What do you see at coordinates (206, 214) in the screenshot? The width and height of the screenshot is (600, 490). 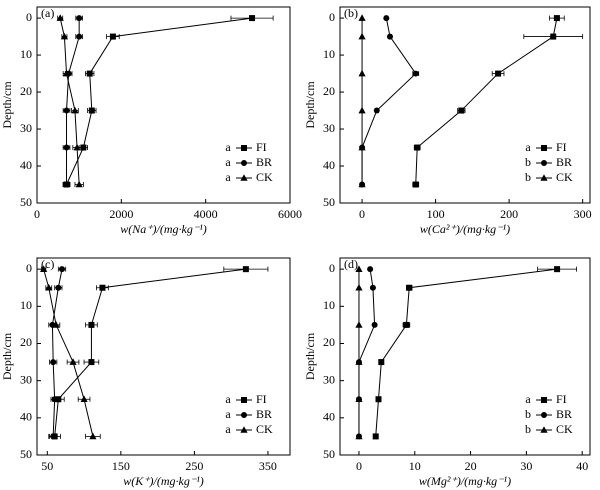 I see `x-tick-label: 4000` at bounding box center [206, 214].